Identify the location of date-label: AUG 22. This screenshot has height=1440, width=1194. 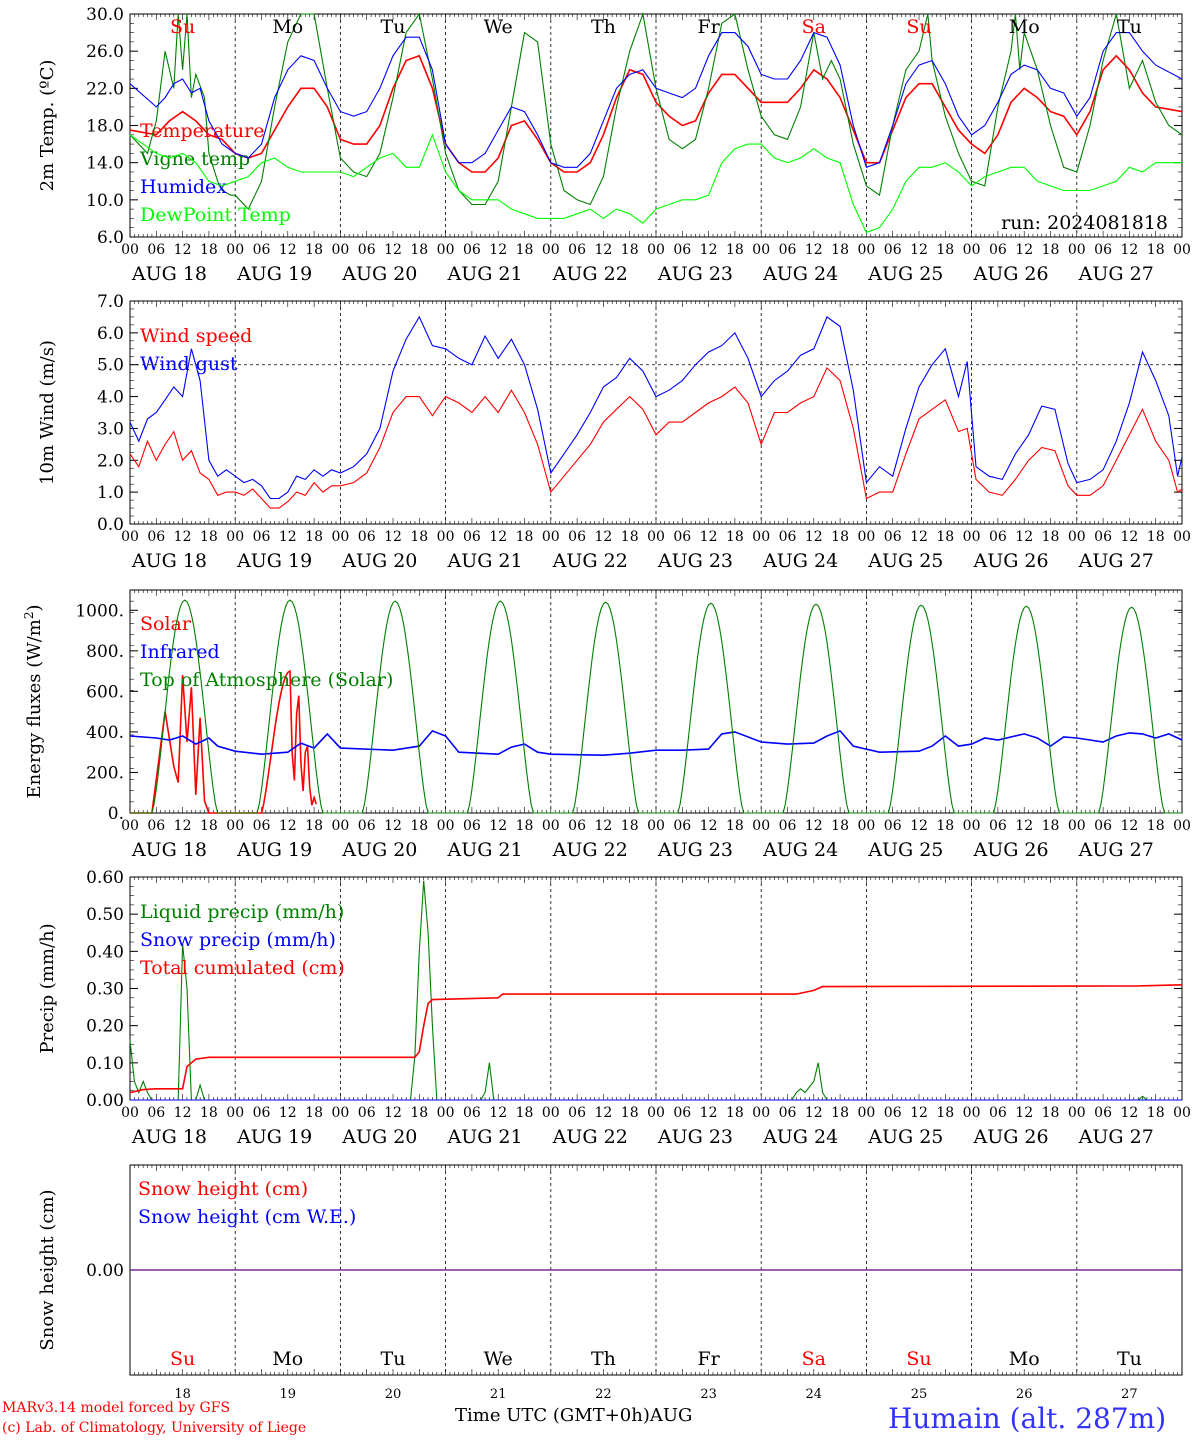
(590, 850).